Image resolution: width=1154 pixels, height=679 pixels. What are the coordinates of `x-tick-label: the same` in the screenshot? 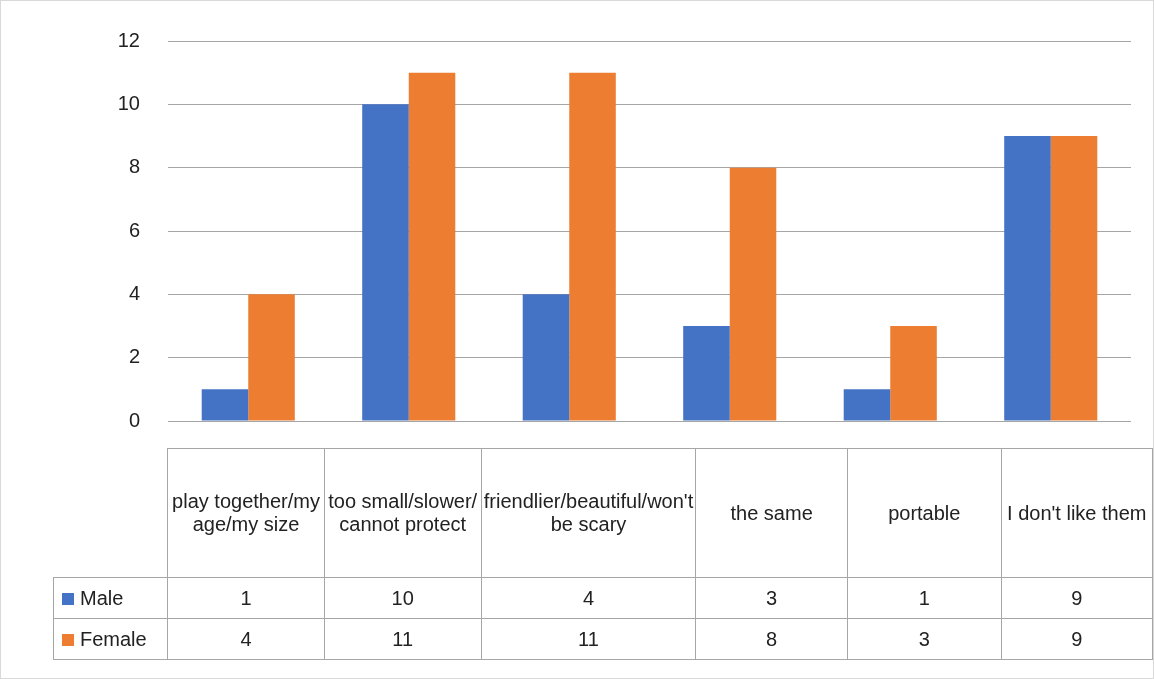 It's located at (771, 513).